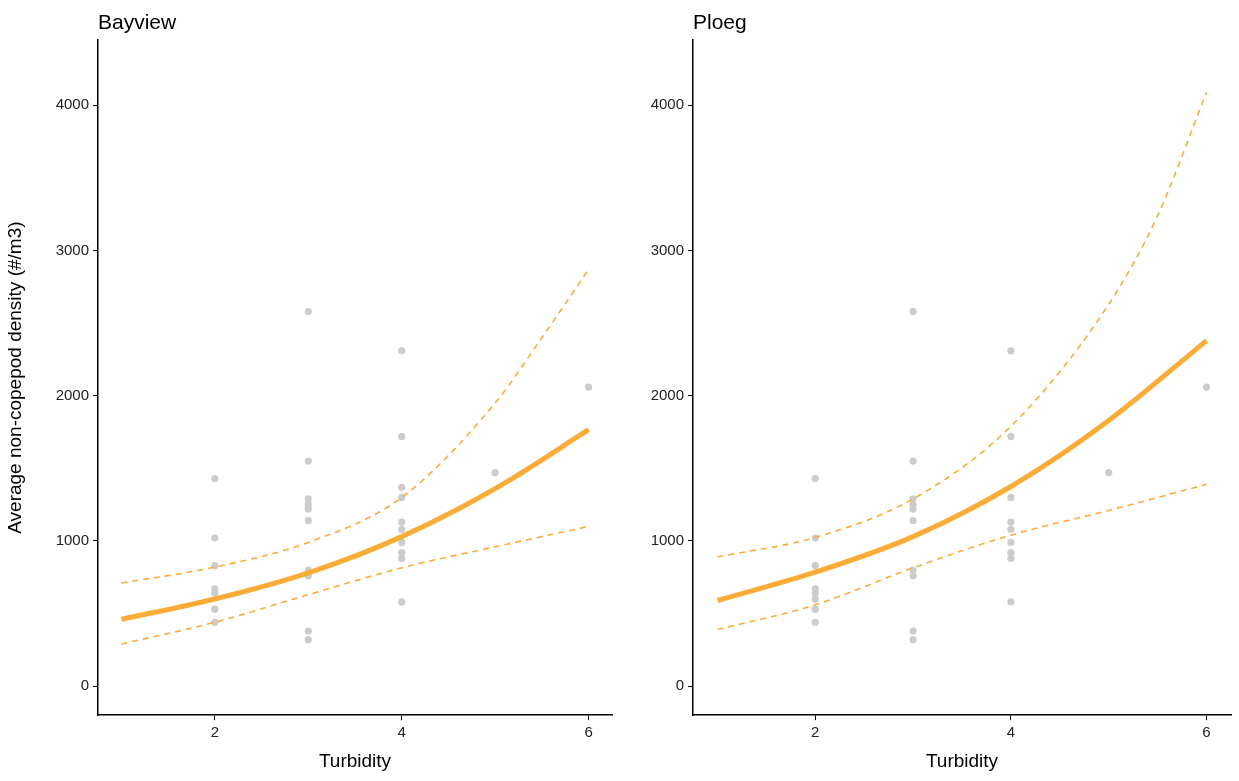 This screenshot has width=1239, height=781. I want to click on y-axis-title: Average non-copepod density (#/m3), so click(14, 377).